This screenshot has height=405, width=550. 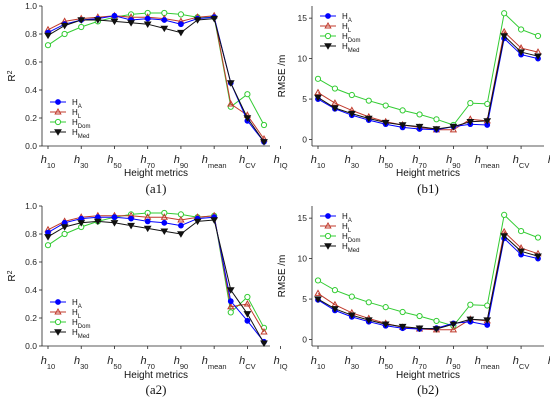 What do you see at coordinates (282, 76) in the screenshot?
I see `y-axis-title-text: RMSE /m` at bounding box center [282, 76].